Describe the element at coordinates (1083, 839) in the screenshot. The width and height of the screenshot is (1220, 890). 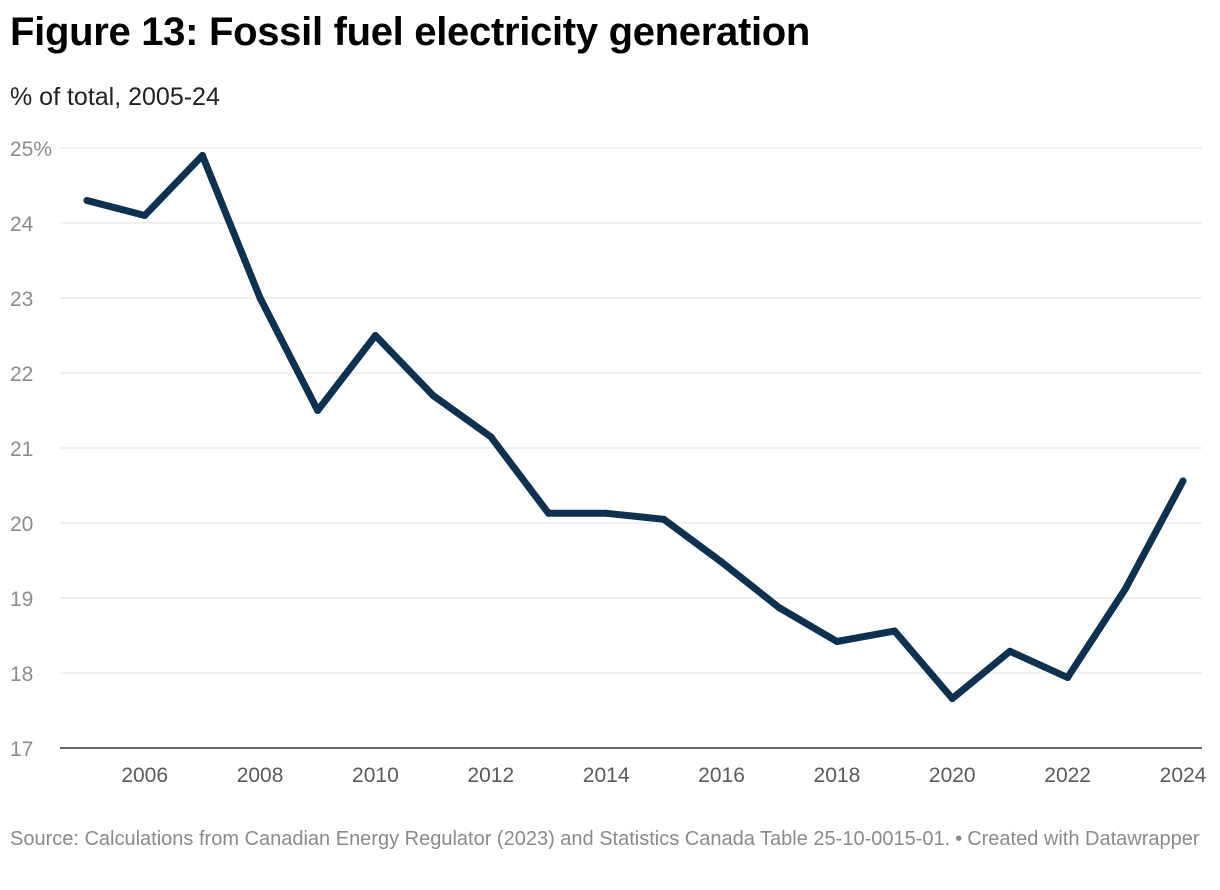
I see `credit-link: Created with Datawrapper` at that location.